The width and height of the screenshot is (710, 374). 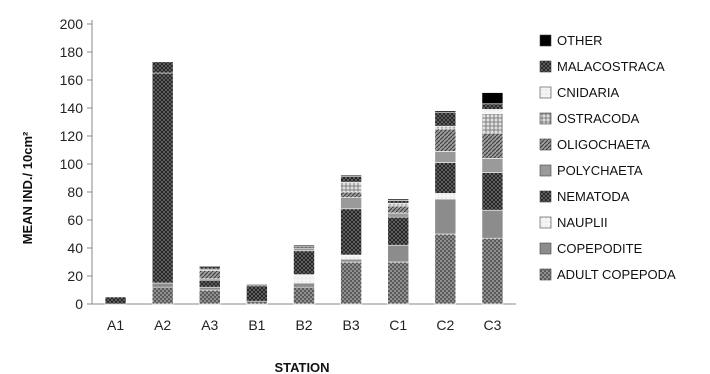 I want to click on y-tick-label: 160, so click(x=72, y=80).